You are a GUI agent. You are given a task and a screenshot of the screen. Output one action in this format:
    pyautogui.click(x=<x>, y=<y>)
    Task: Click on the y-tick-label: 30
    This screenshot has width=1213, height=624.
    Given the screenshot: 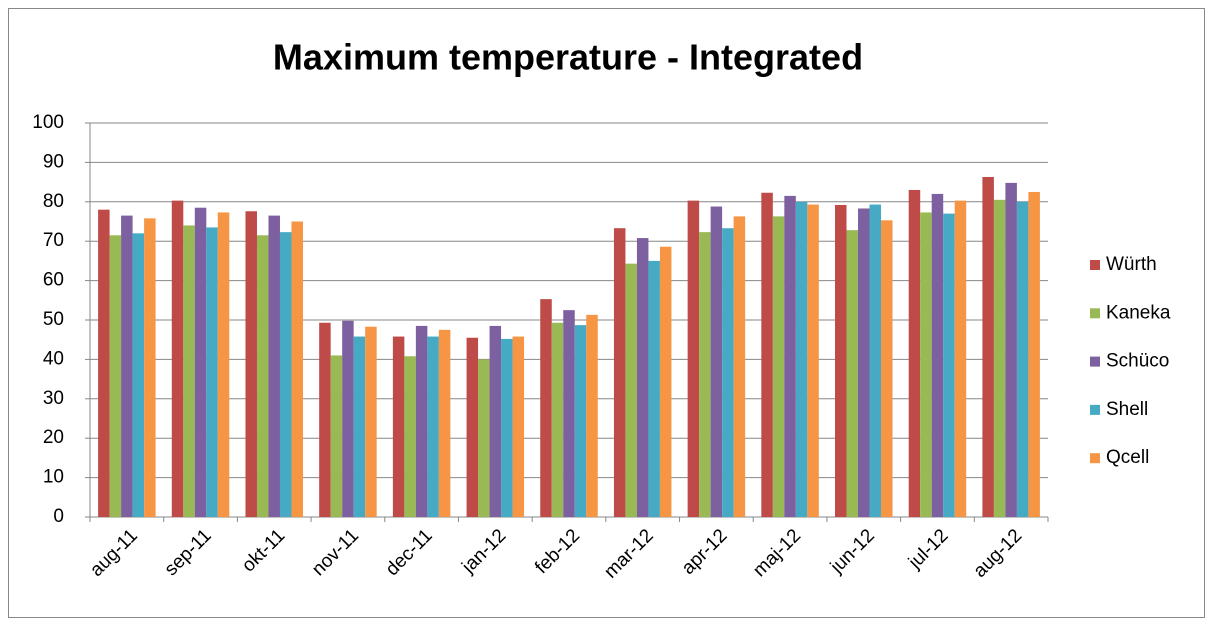 What is the action you would take?
    pyautogui.click(x=53, y=398)
    